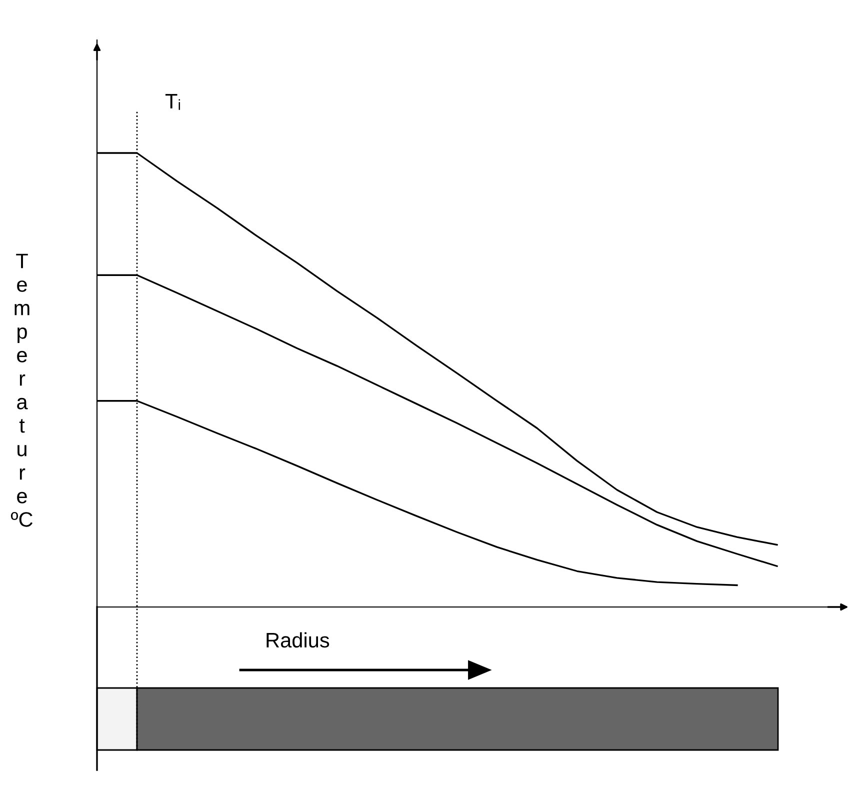 The width and height of the screenshot is (851, 799). Describe the element at coordinates (21, 390) in the screenshot. I see `text: Temperature ºC` at that location.